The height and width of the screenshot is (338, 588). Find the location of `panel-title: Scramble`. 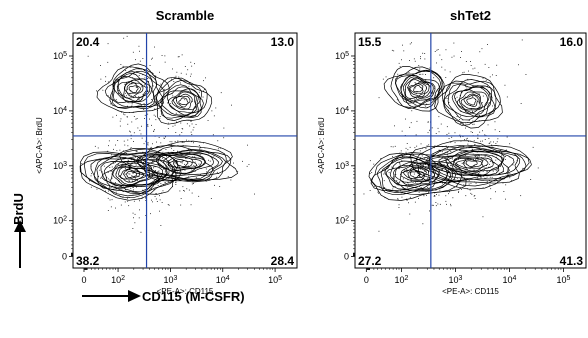

panel-title: Scramble is located at coordinates (185, 15).